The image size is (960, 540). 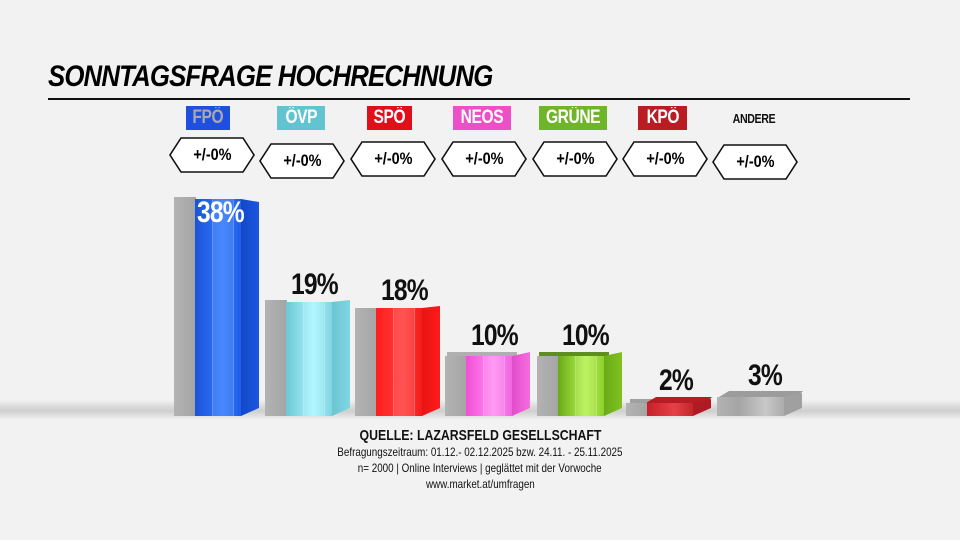 I want to click on party-label-kpo: KPÖ, so click(x=662, y=118).